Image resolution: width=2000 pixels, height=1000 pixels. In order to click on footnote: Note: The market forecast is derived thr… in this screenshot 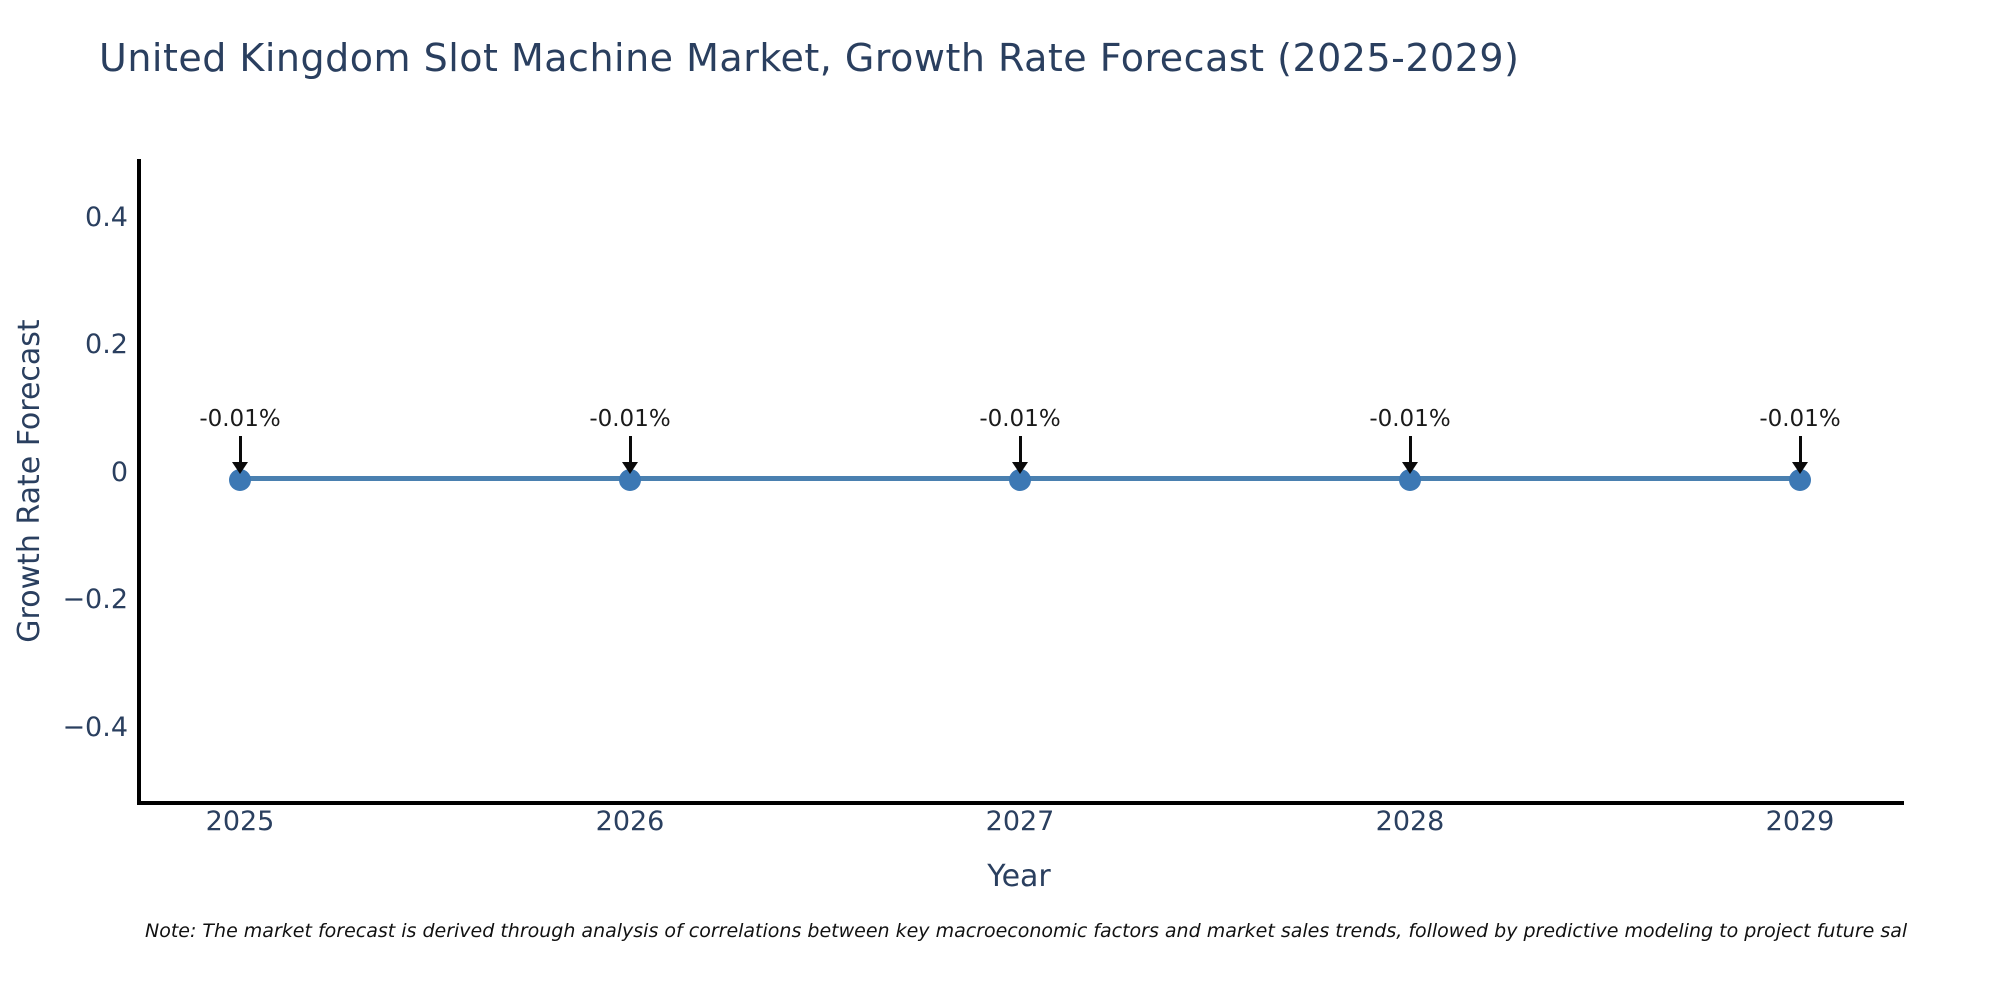, I will do `click(1026, 931)`.